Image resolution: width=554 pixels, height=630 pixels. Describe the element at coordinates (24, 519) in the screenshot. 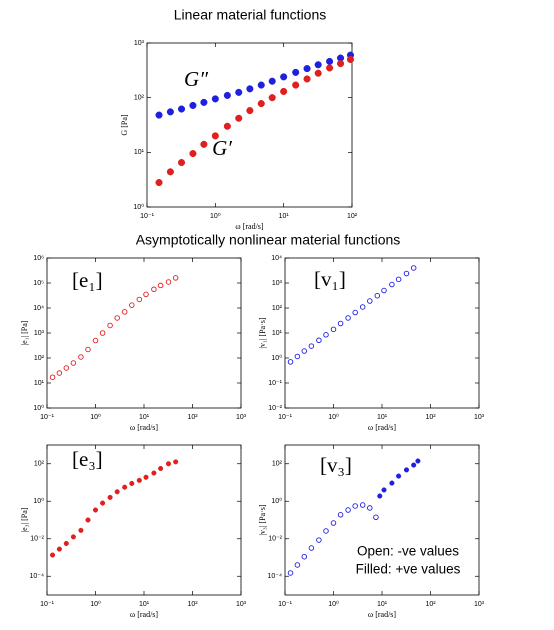

I see `y-axis-label: |e₃| [Pa]` at that location.